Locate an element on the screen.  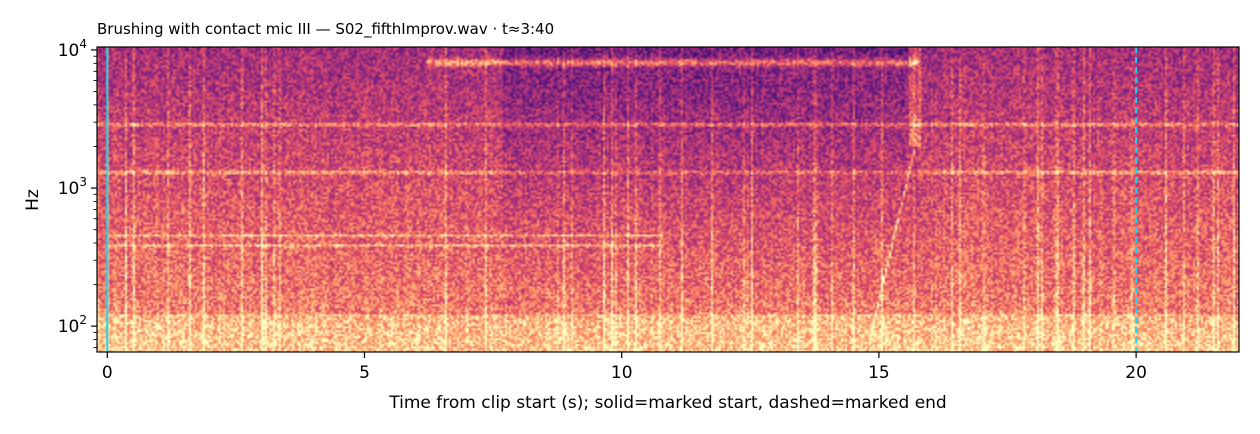
y-tick-label: 10³ is located at coordinates (72, 187).